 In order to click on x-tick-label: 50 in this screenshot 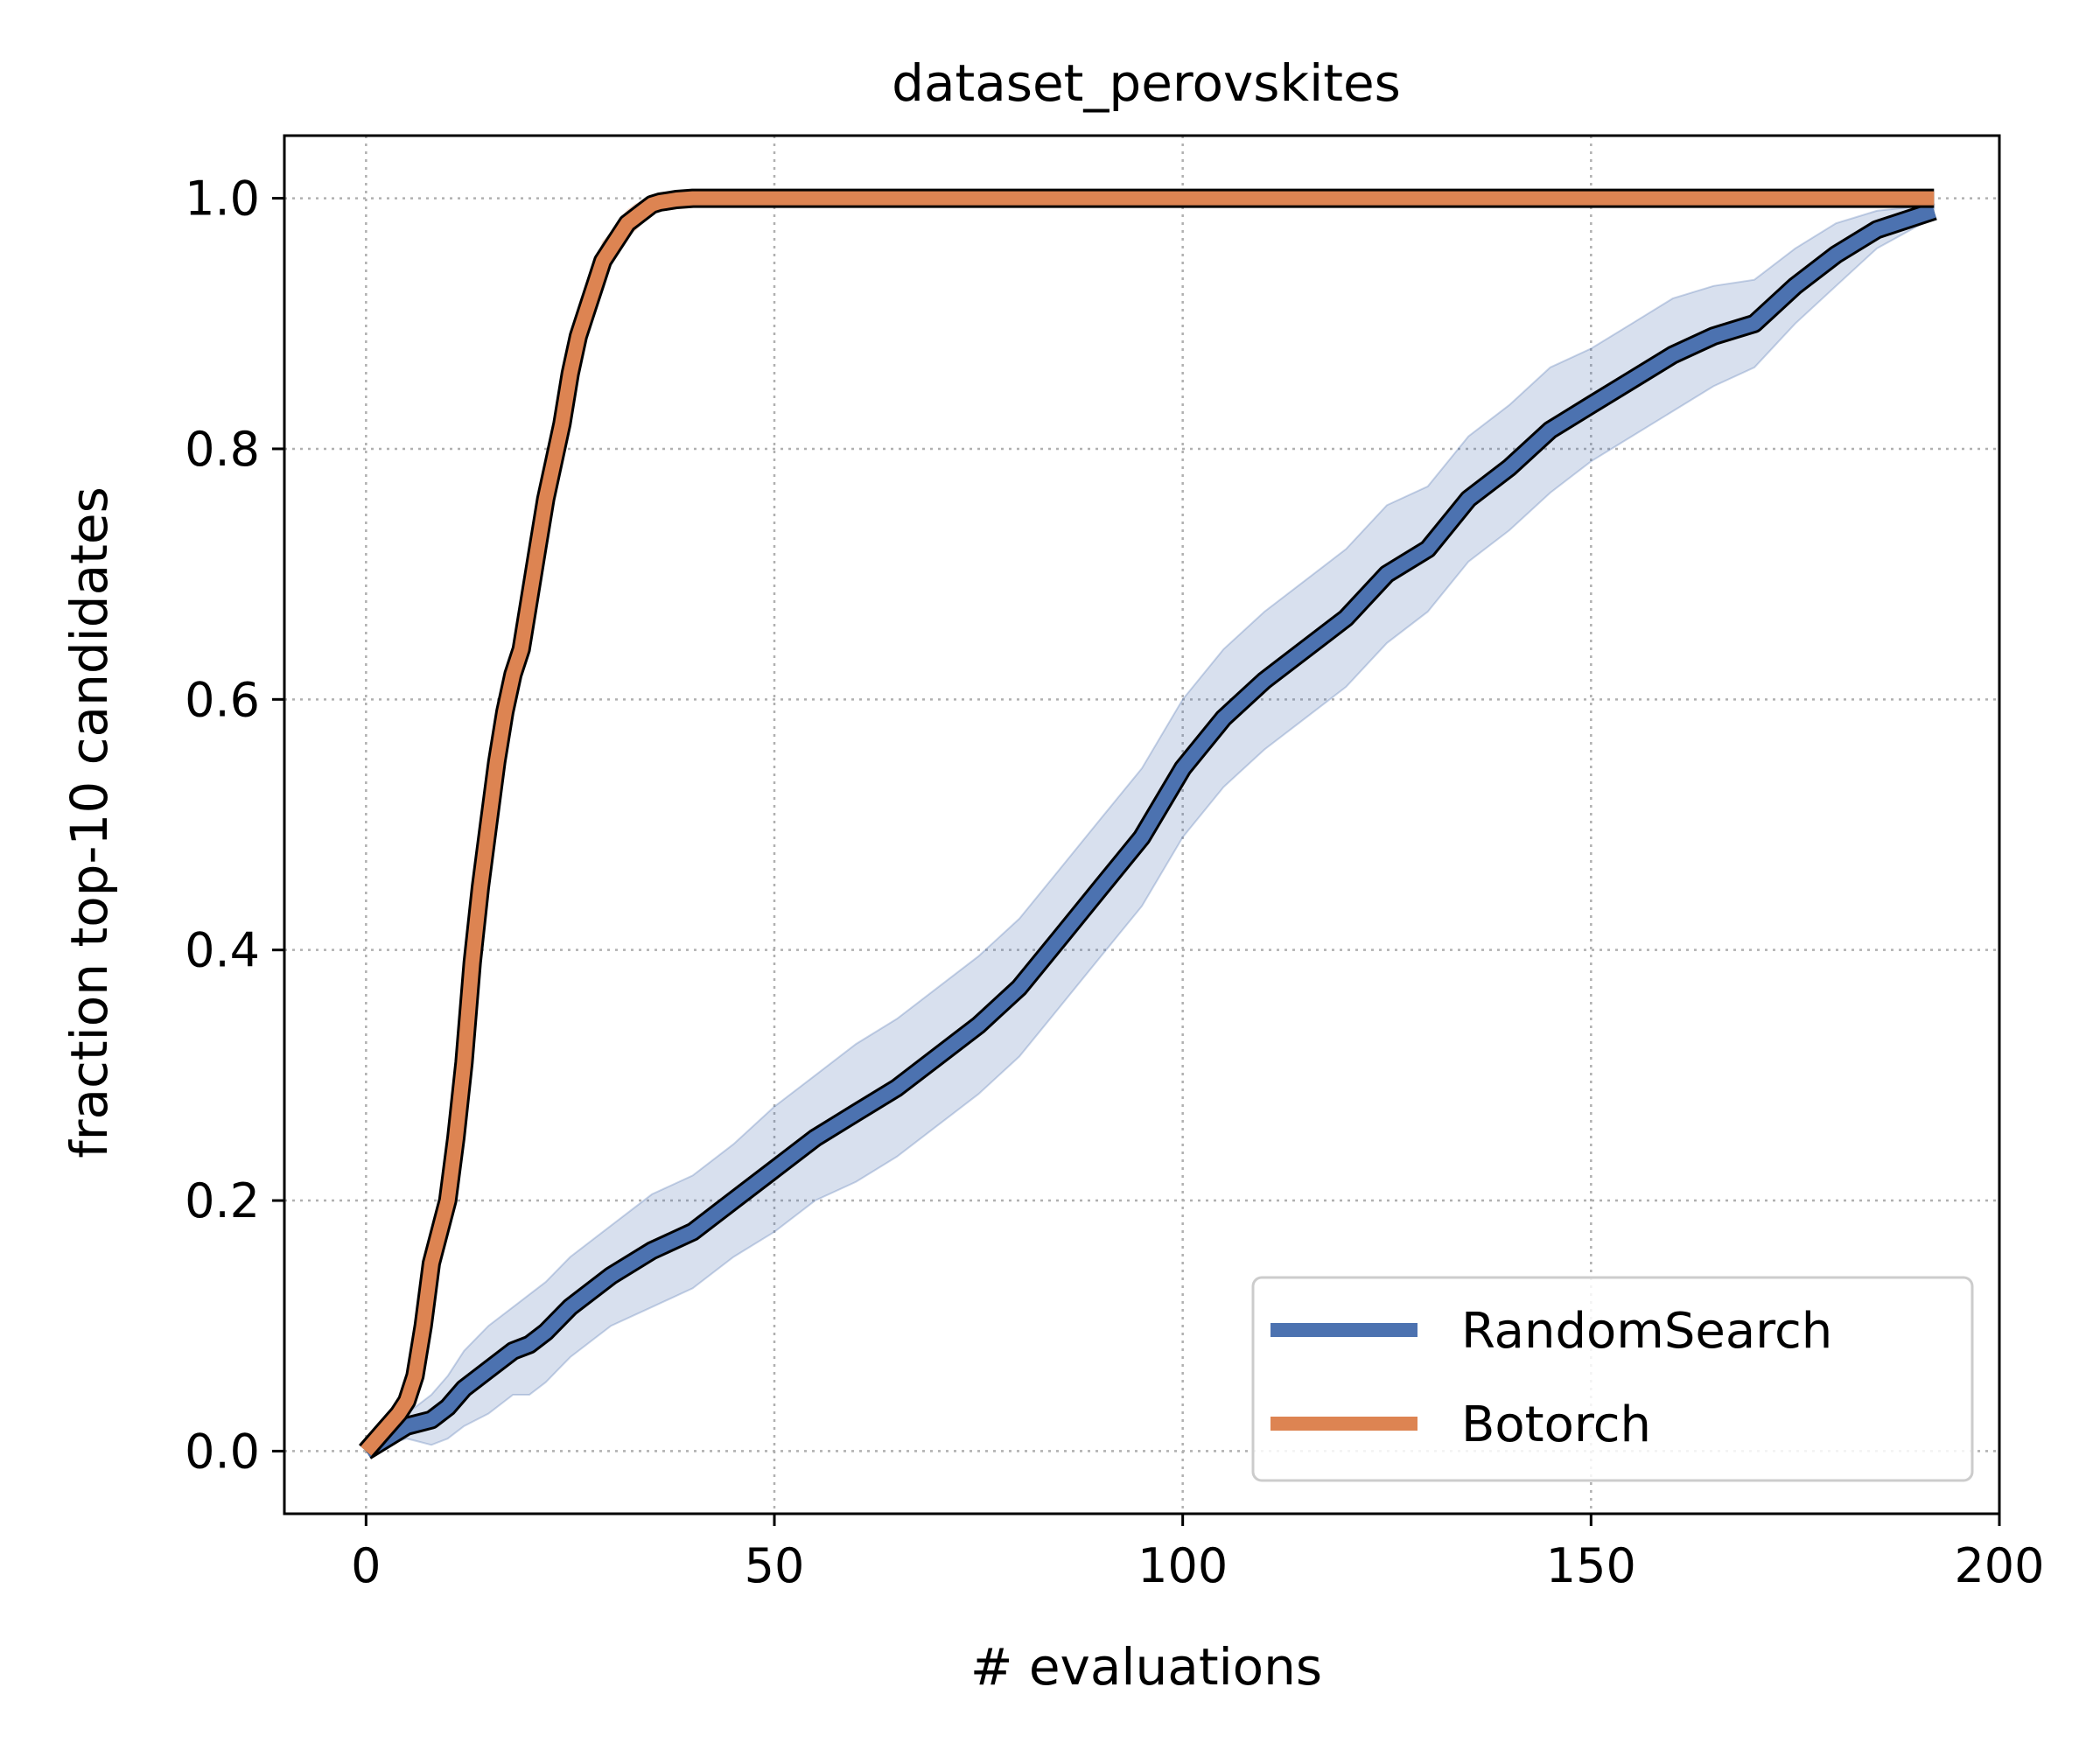, I will do `click(775, 1565)`.